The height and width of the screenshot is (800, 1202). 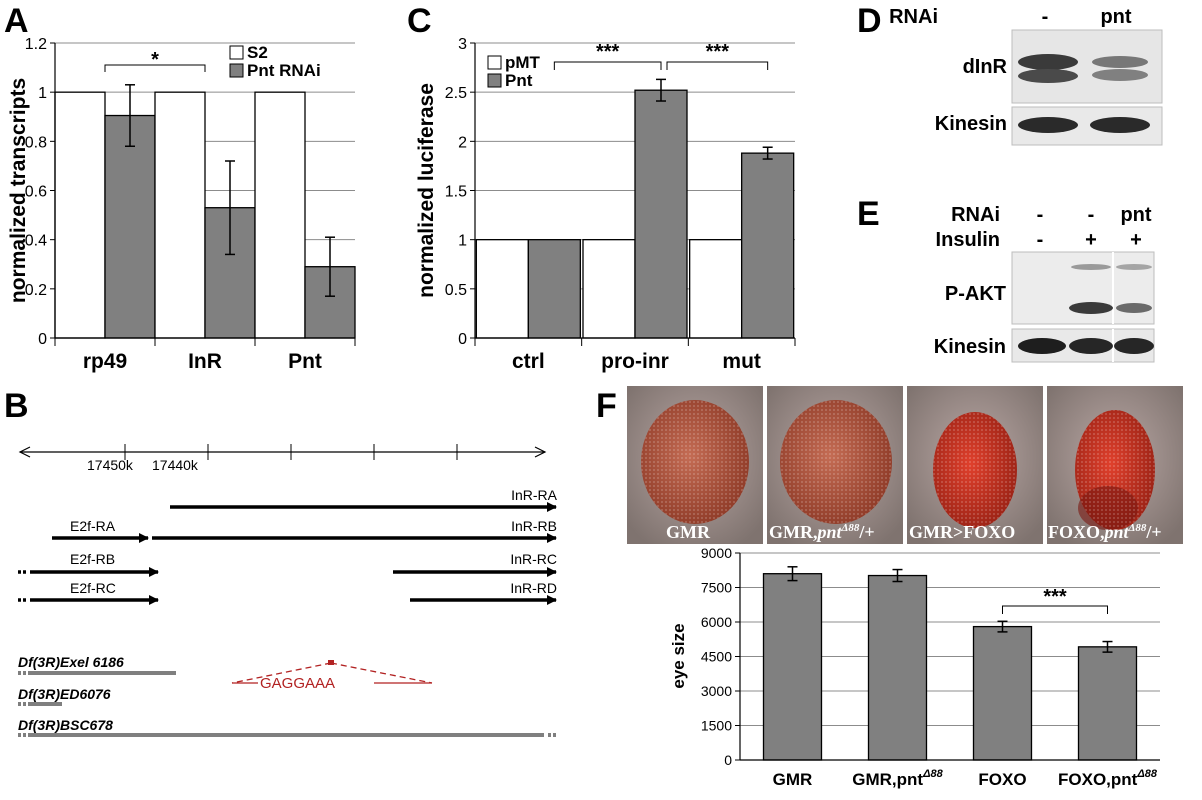 I want to click on b-deletion-seq: GAGGAAA, so click(x=297, y=683).